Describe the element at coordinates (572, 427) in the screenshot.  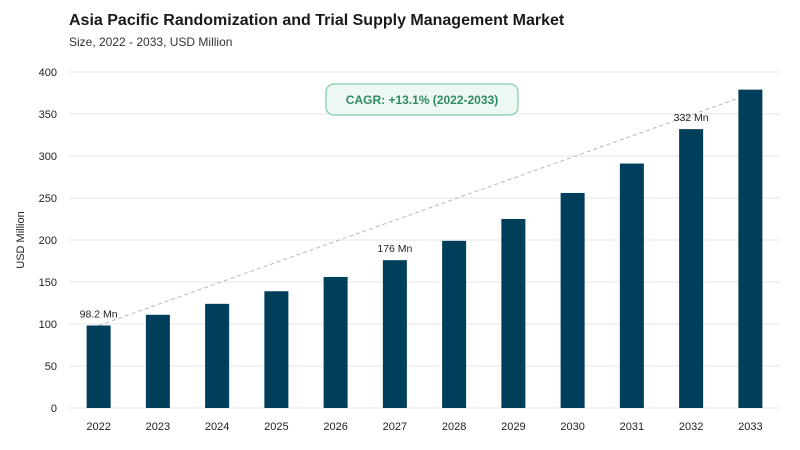
I see `x-tick-label: 2030` at that location.